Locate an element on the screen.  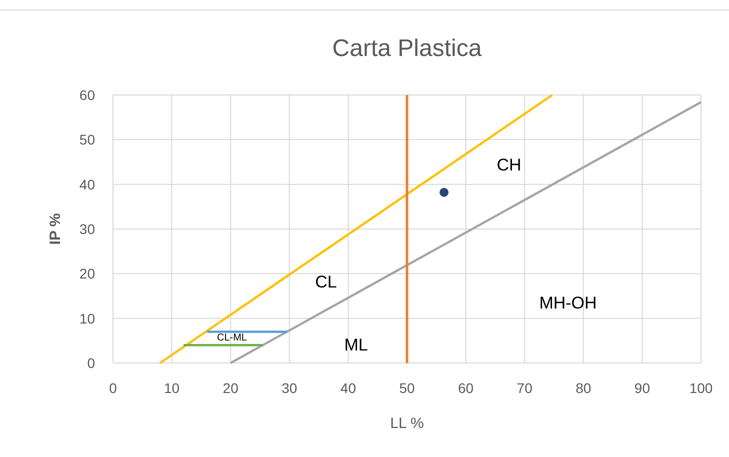
y-tick-label: 30 is located at coordinates (87, 229).